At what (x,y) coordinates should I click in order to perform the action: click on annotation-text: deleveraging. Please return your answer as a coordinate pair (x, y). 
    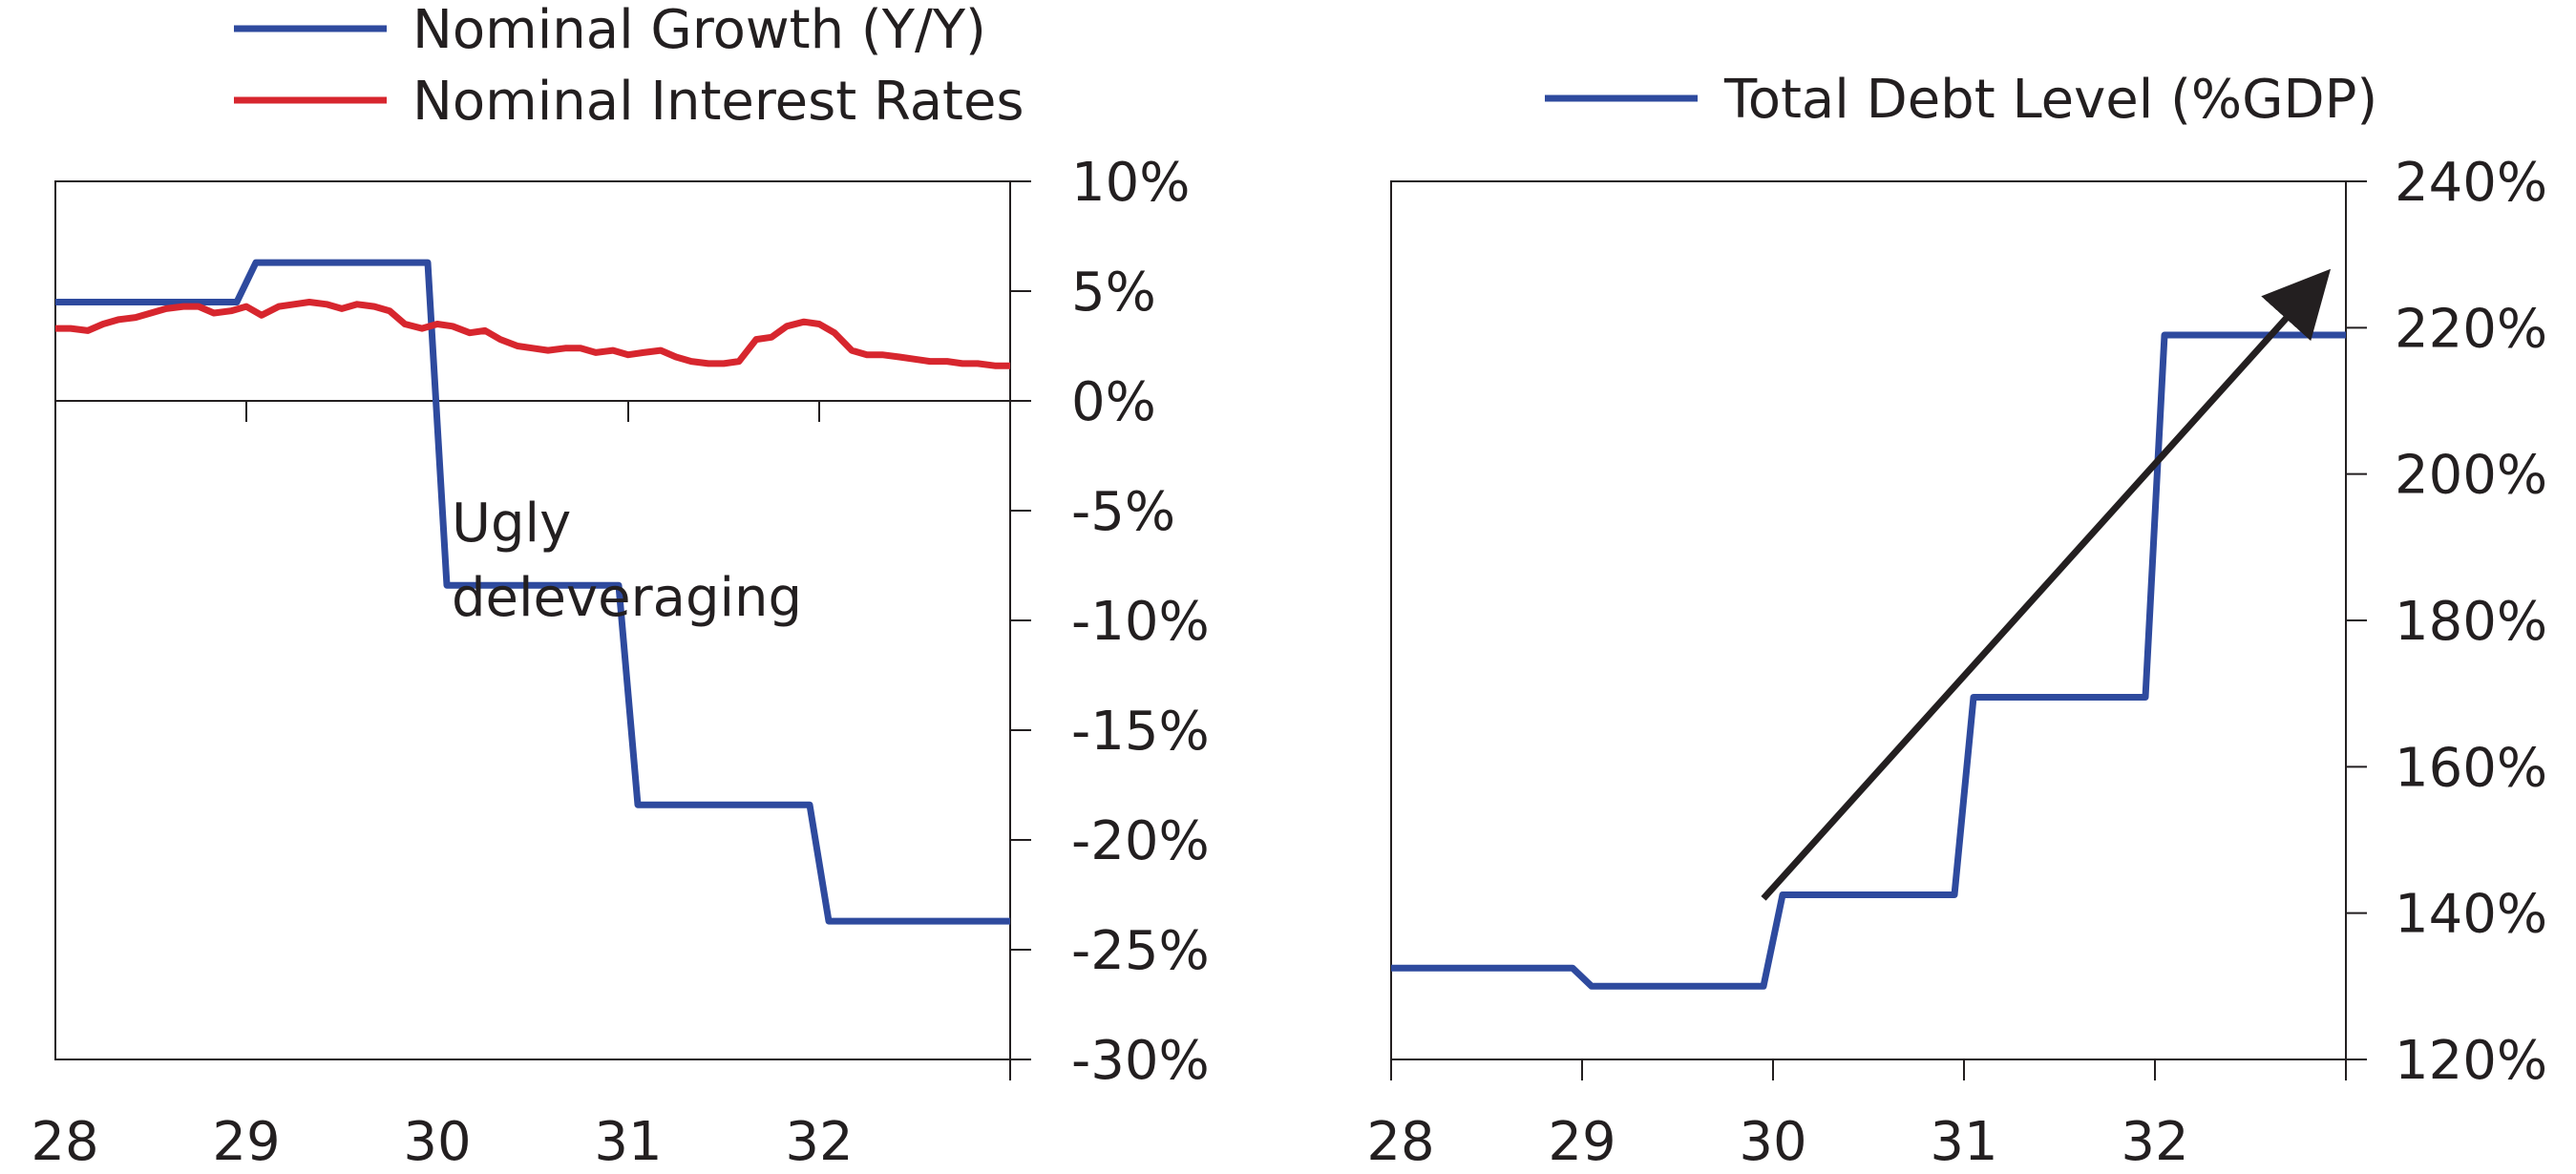
    Looking at the image, I should click on (627, 598).